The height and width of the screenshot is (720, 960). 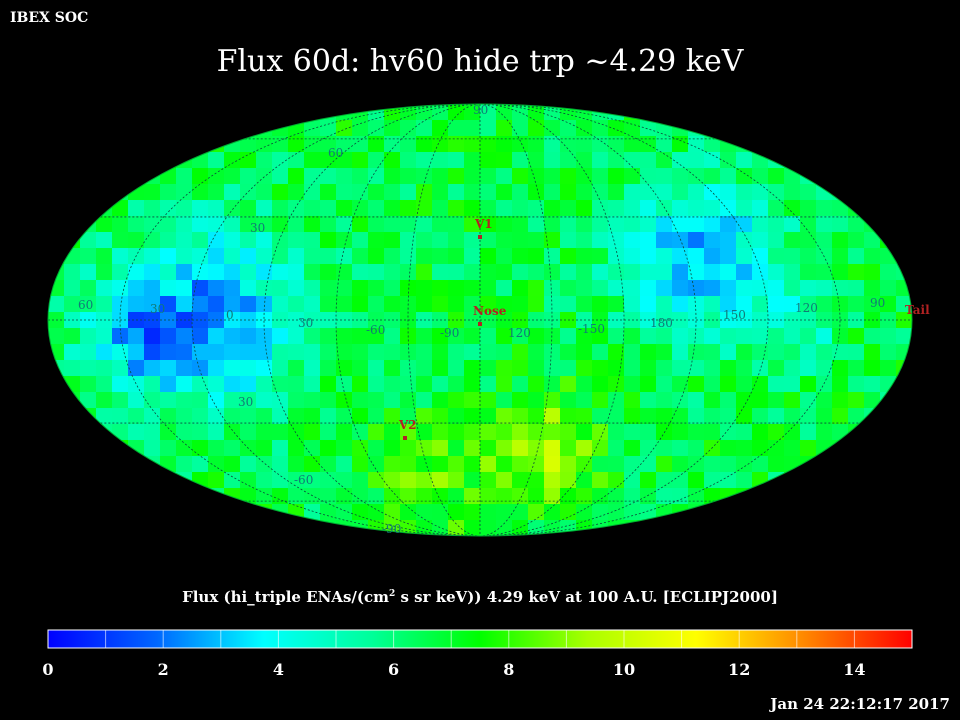 What do you see at coordinates (85, 305) in the screenshot?
I see `grid-label: 60` at bounding box center [85, 305].